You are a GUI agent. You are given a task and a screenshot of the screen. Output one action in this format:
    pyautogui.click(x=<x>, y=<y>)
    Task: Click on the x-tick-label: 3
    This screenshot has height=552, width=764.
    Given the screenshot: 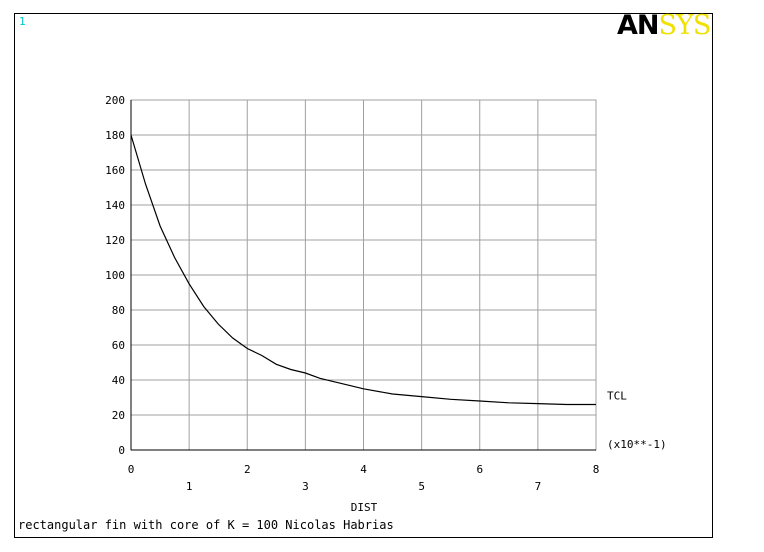 What is the action you would take?
    pyautogui.click(x=305, y=486)
    